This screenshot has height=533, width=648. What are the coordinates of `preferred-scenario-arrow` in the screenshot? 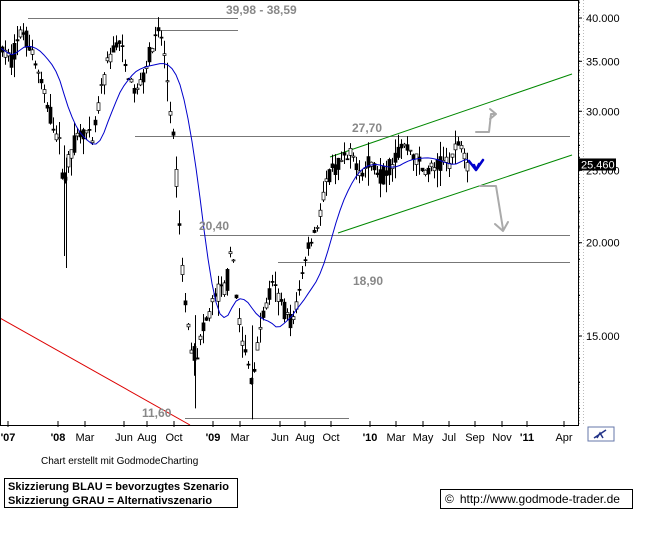 It's located at (476, 165).